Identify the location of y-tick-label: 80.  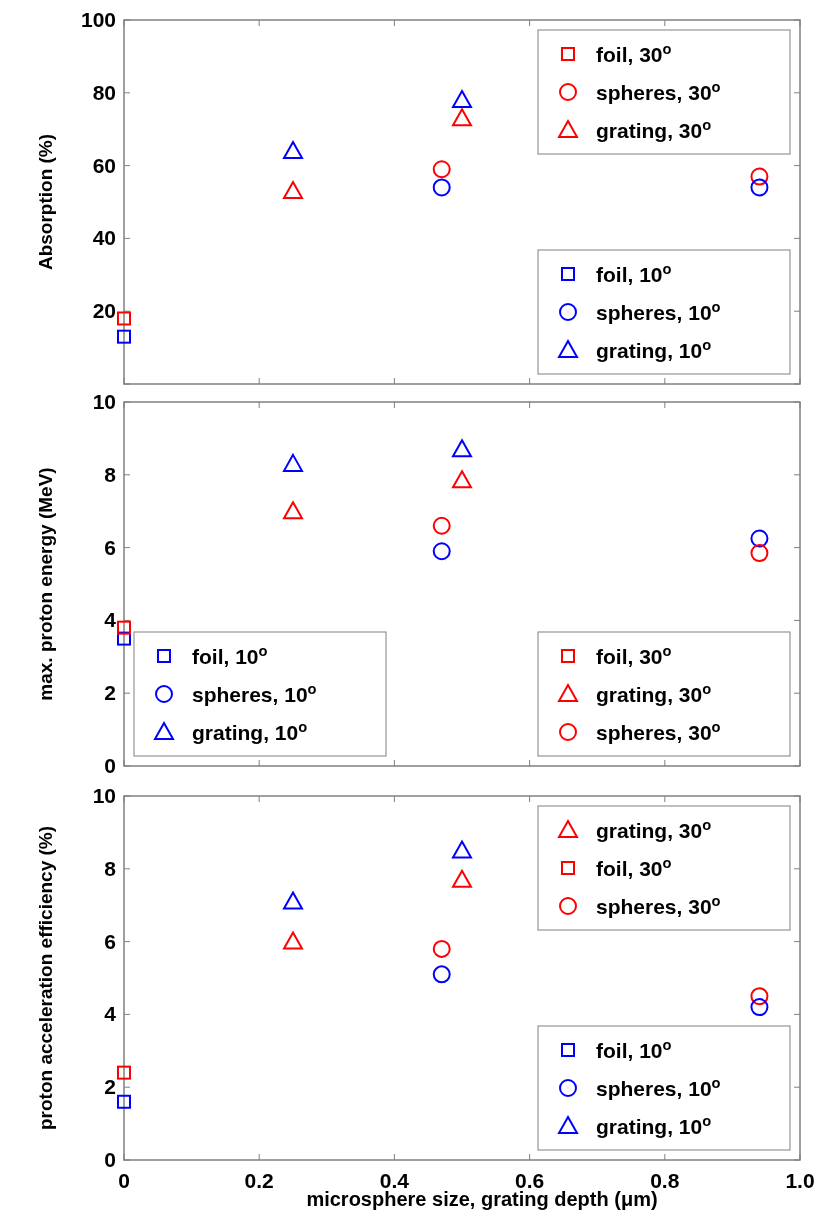
(104, 92).